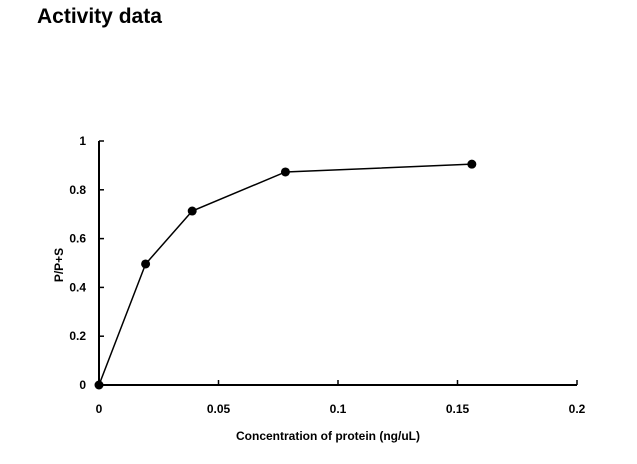 The height and width of the screenshot is (464, 637). Describe the element at coordinates (82, 385) in the screenshot. I see `y-tick-label: 0` at that location.